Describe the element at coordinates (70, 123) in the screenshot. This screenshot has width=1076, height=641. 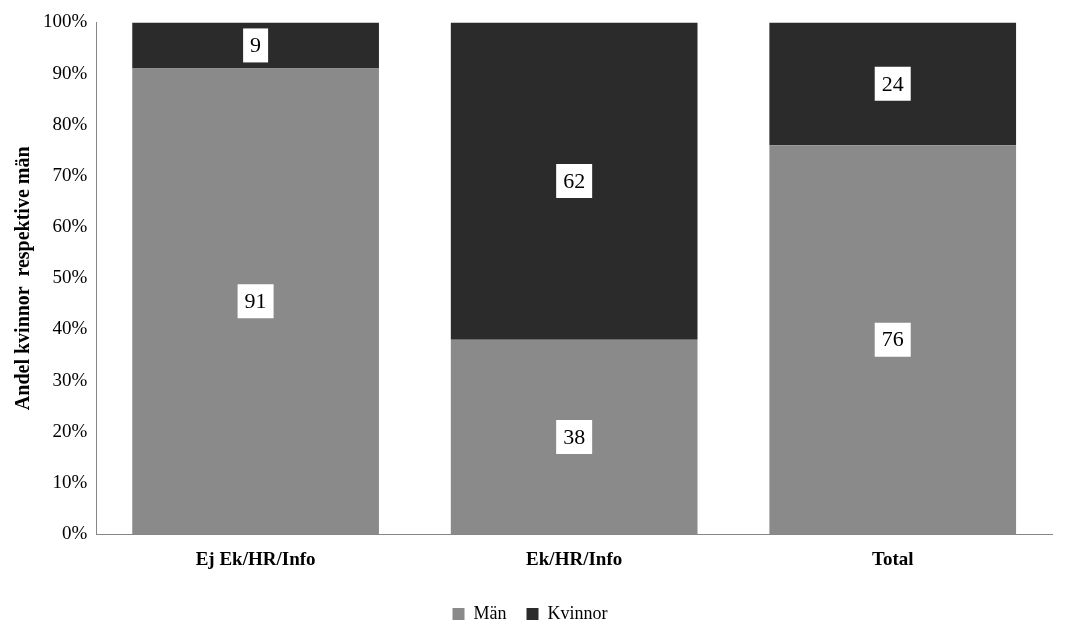
I see `y-tick-label: 80%` at that location.